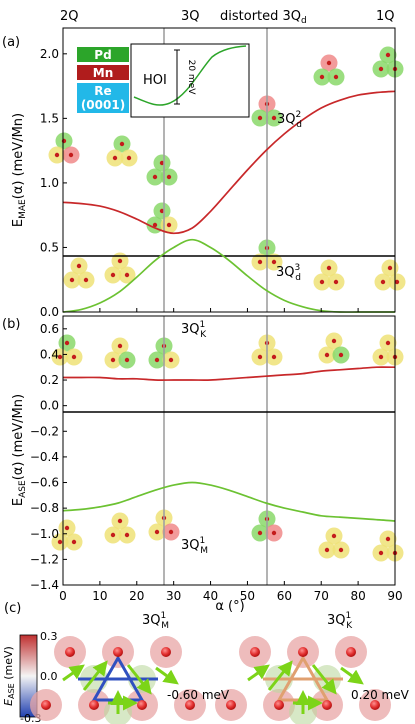 The image size is (415, 724). I want to click on panel-a-y-tick-label: 0.0, so click(49, 312).